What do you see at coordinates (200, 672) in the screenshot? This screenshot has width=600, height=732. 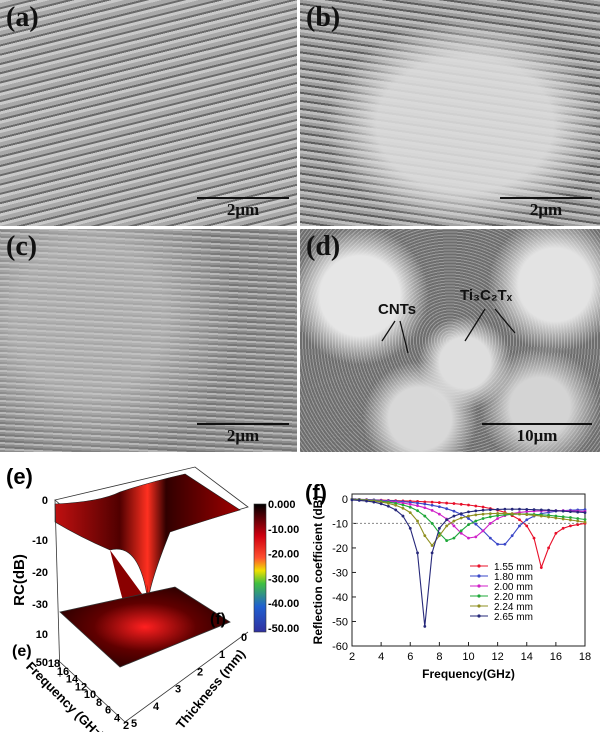 I see `thickness-tick-label: 2` at bounding box center [200, 672].